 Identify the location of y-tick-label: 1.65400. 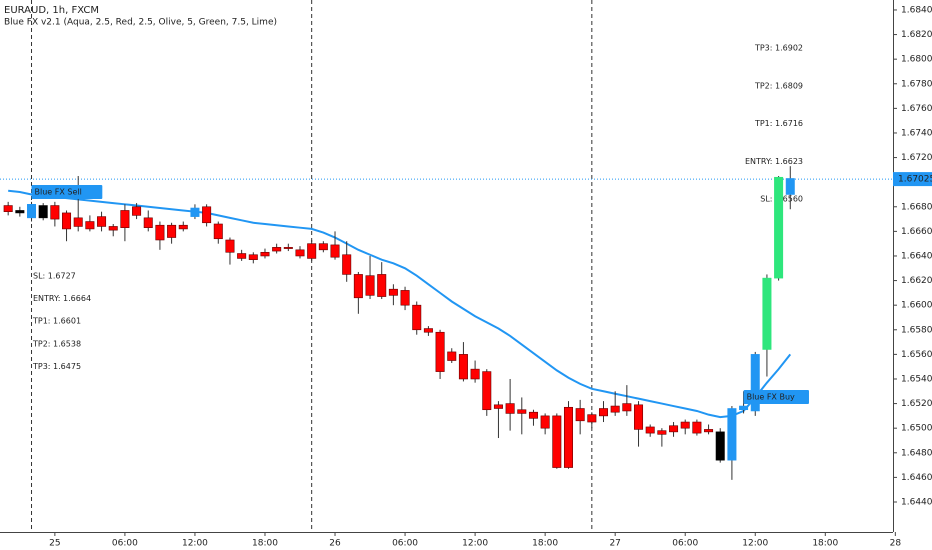
(916, 379).